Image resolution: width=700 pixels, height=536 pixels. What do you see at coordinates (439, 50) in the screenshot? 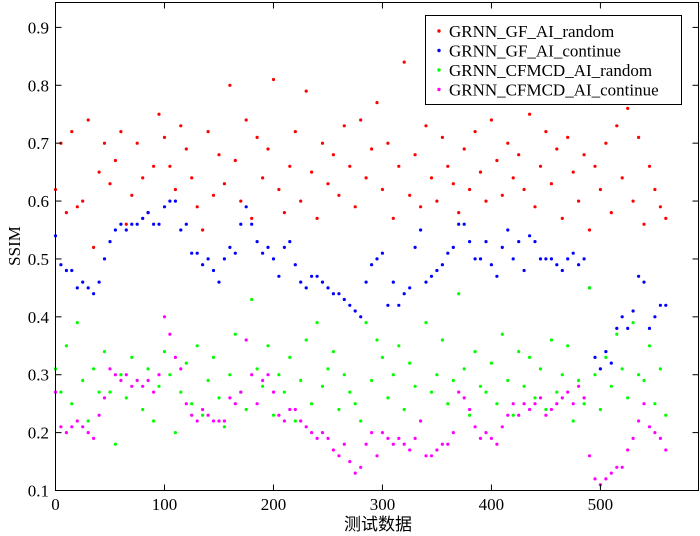
I see `legend-marker` at bounding box center [439, 50].